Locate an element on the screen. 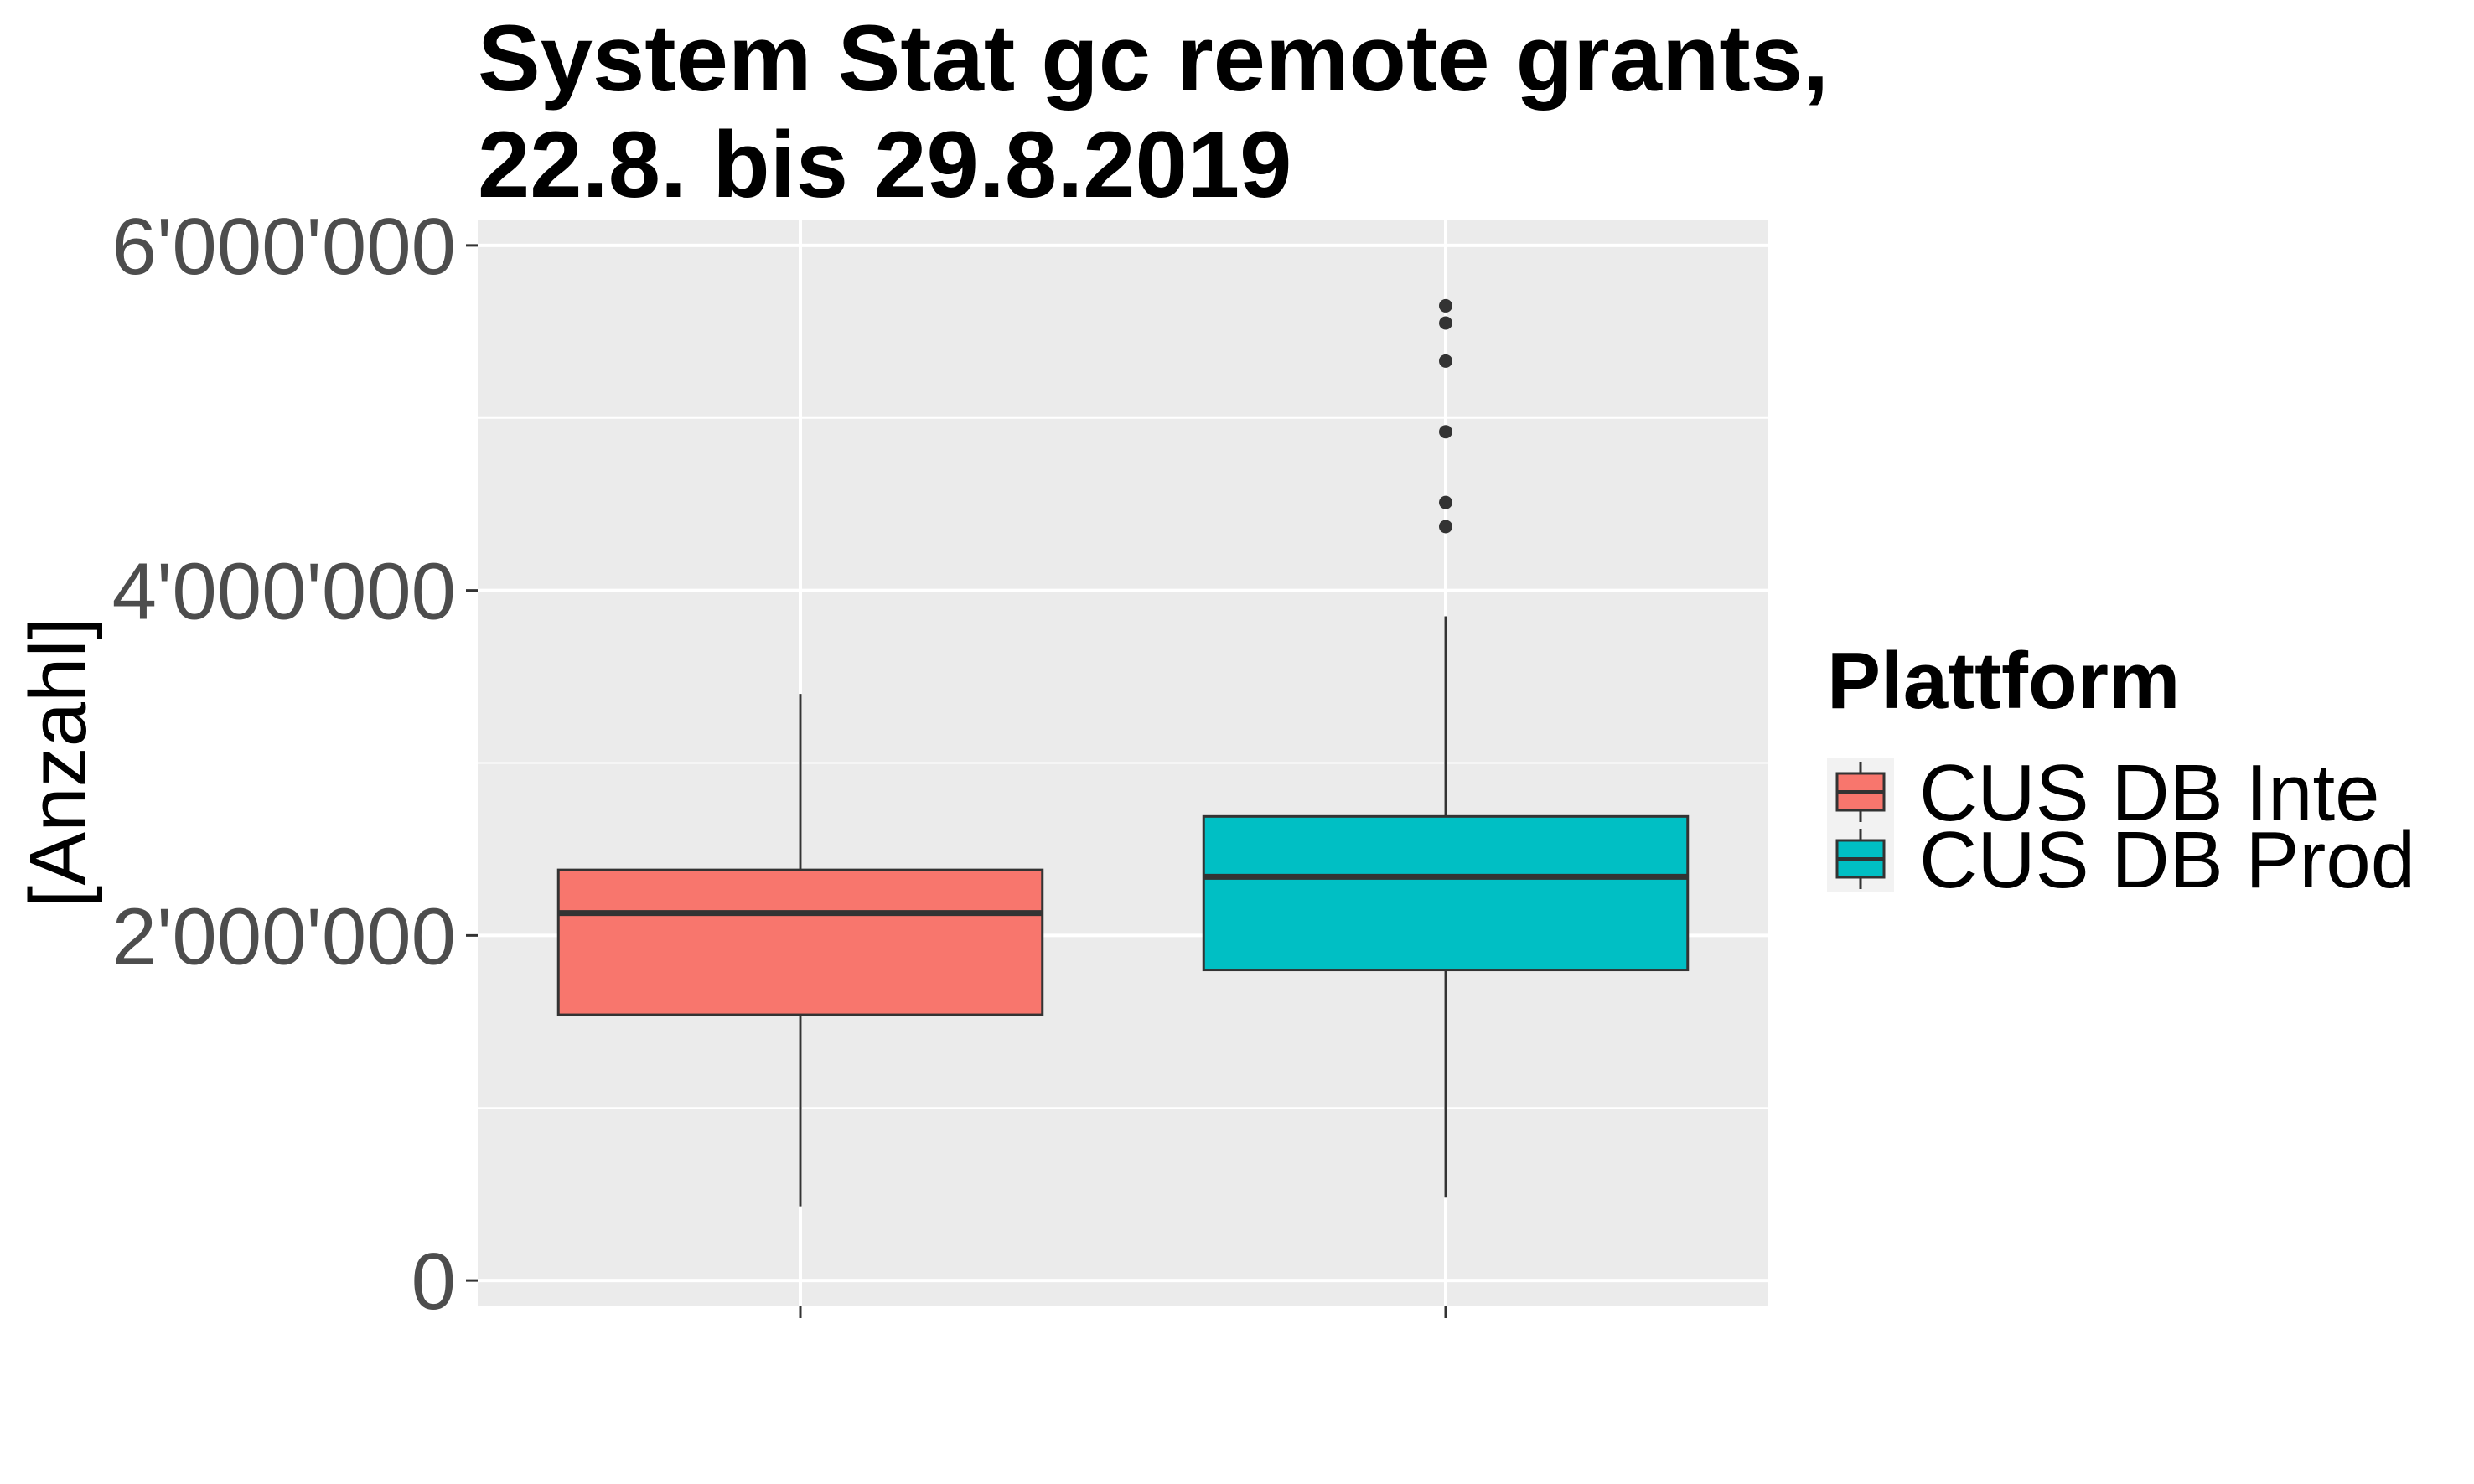 Image resolution: width=2474 pixels, height=1484 pixels. y-axis-title: [Anzahl] is located at coordinates (58, 763).